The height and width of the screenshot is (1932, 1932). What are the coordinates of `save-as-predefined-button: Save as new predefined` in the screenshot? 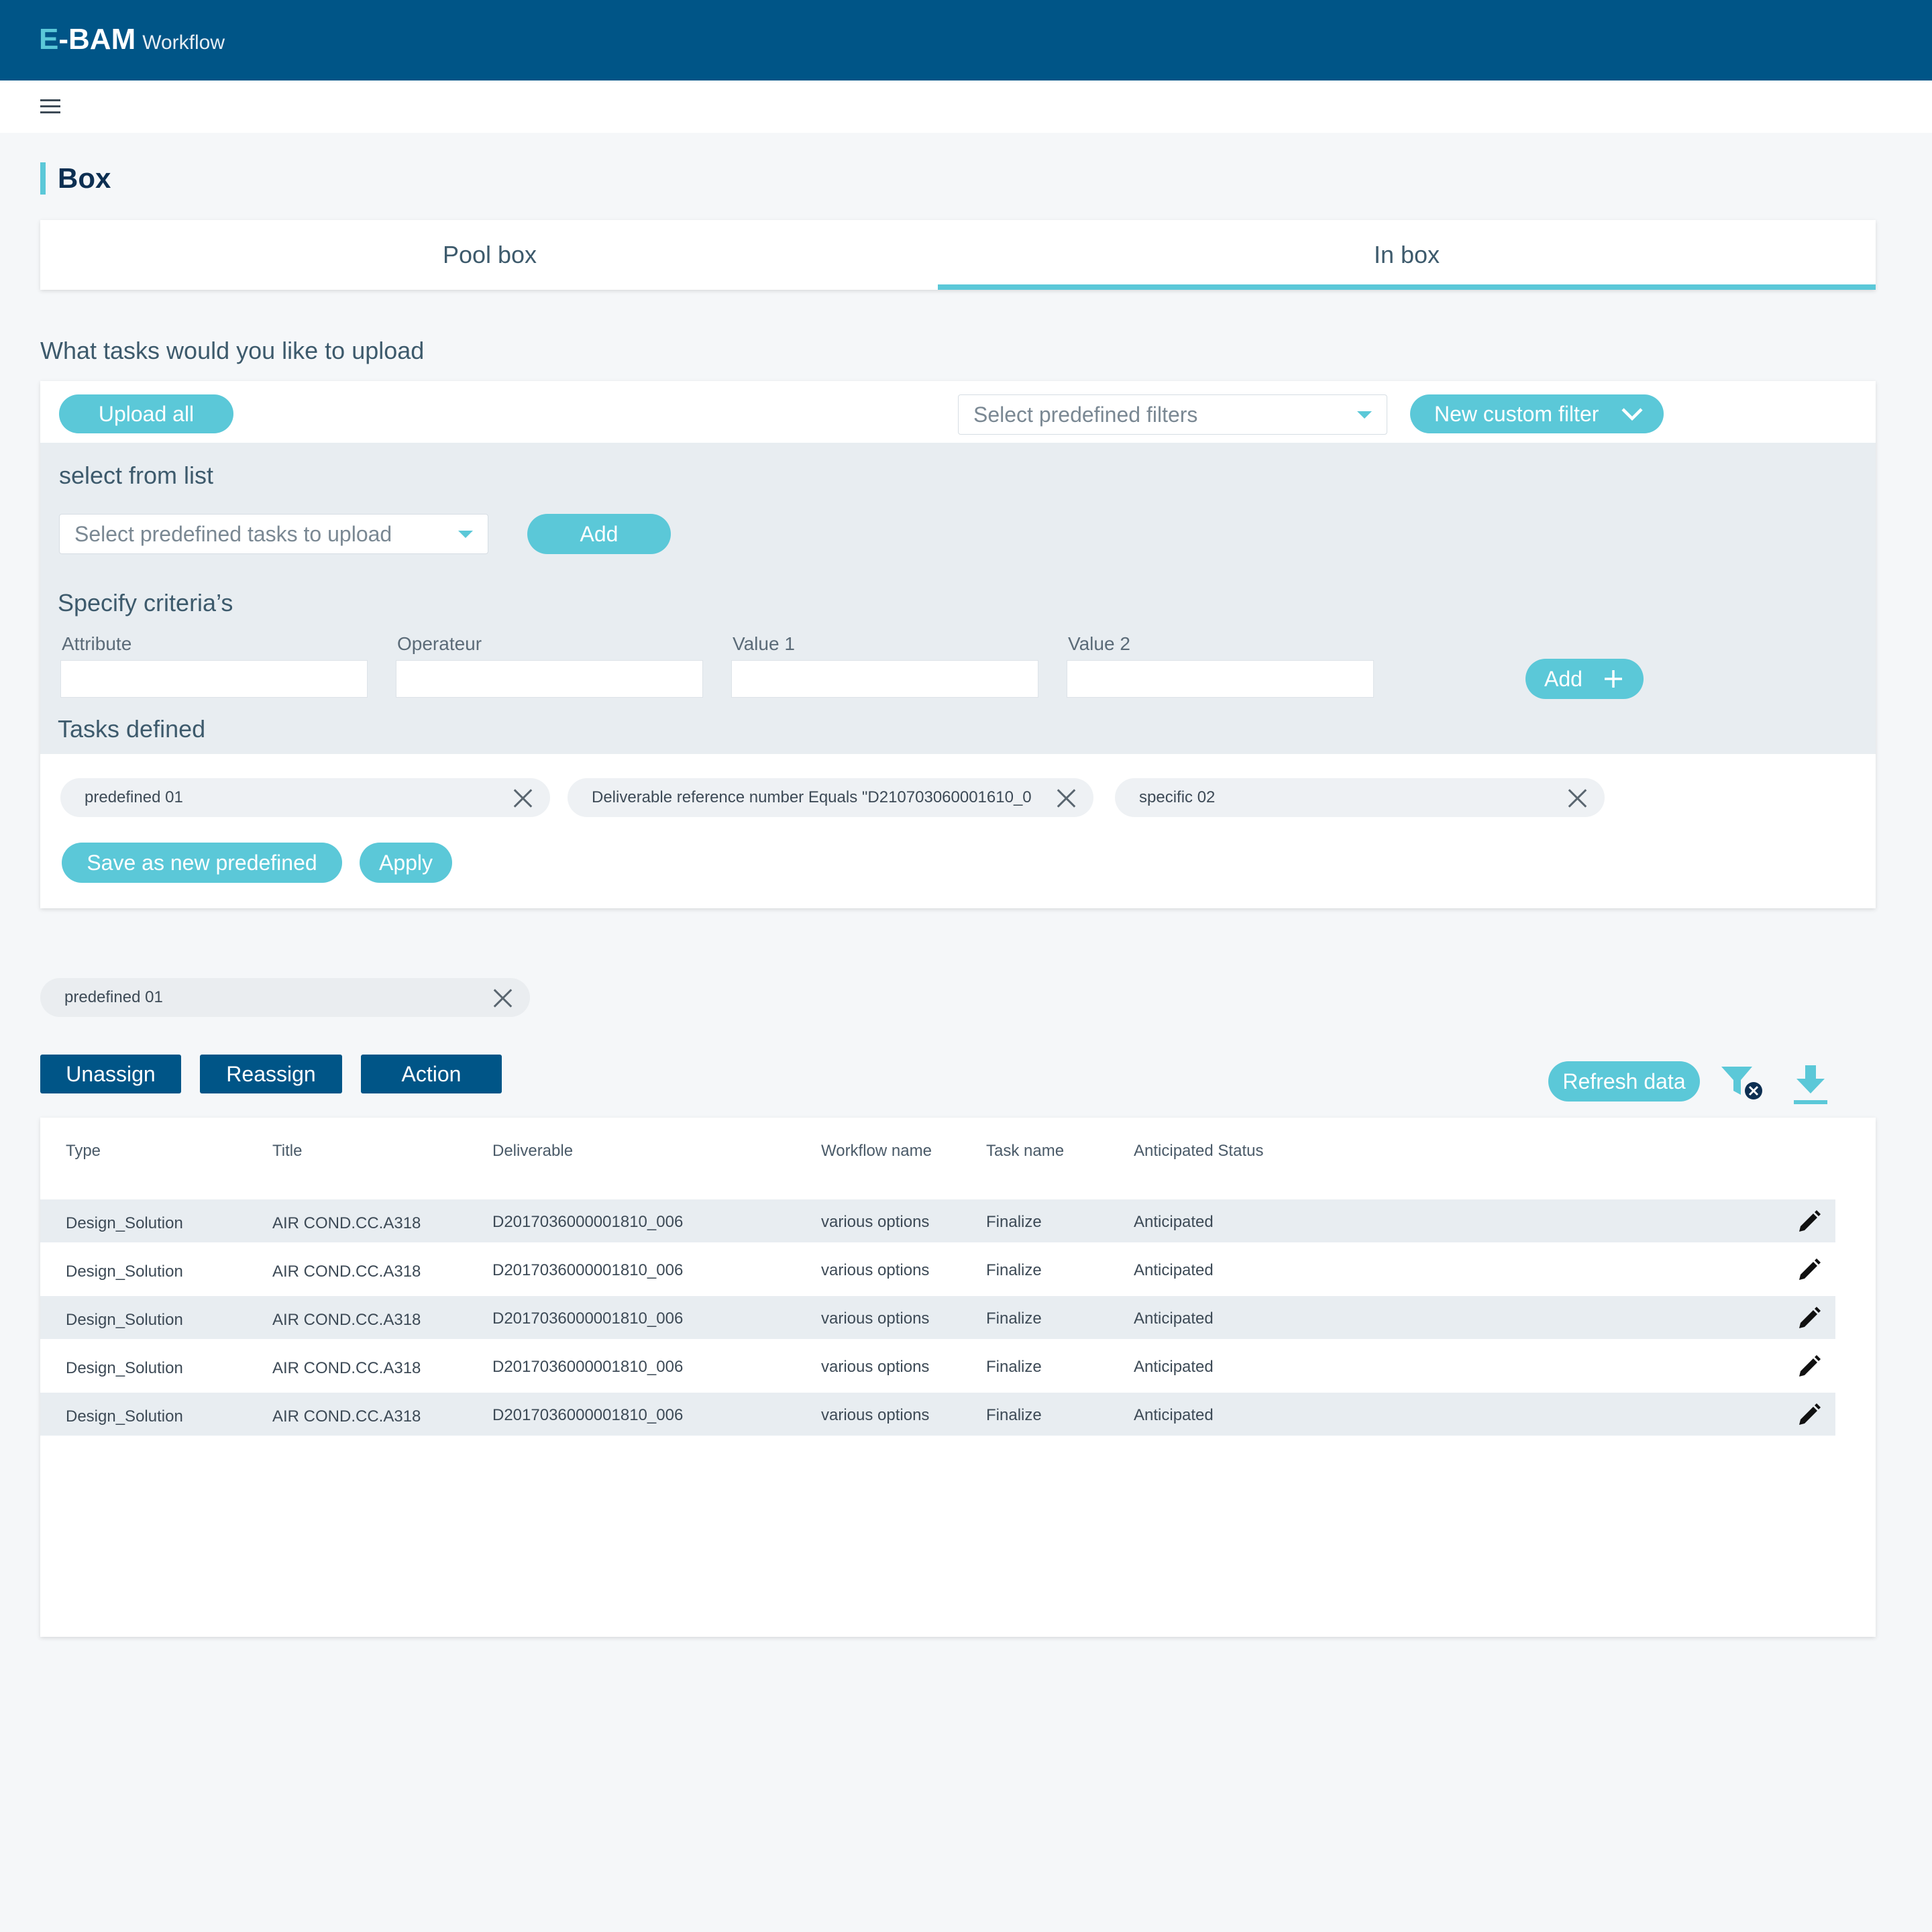 It's located at (202, 863).